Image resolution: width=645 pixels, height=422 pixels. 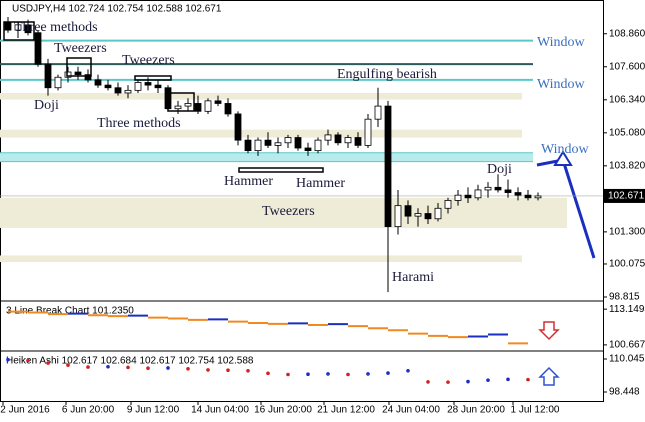 I want to click on x-tick-label: 16 Jun 20:00, so click(x=283, y=410).